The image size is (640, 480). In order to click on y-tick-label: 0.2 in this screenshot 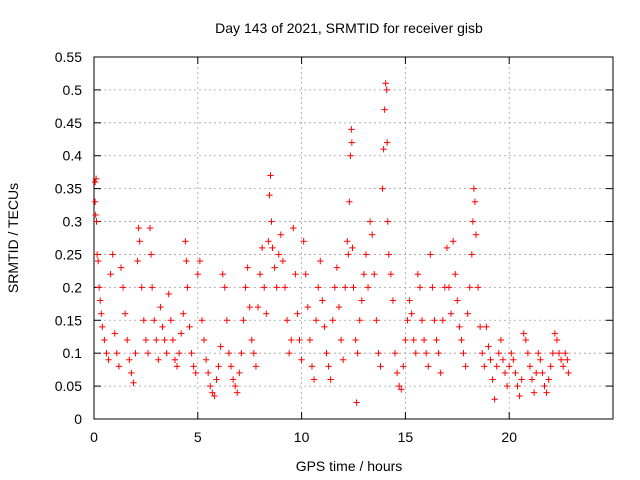, I will do `click(73, 287)`.